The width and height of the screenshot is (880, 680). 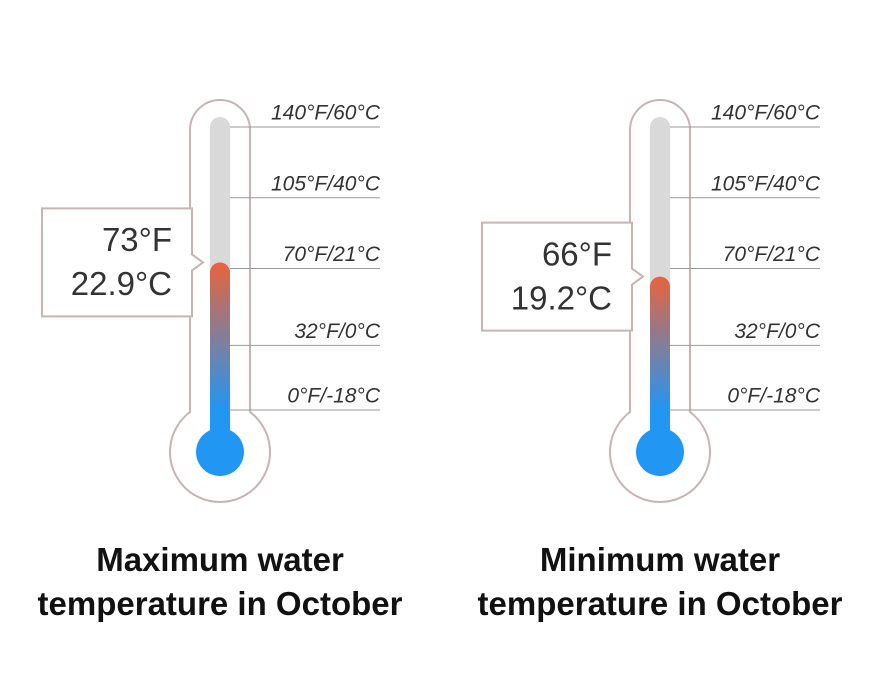 I want to click on value-label: 19.2°C, so click(x=561, y=297).